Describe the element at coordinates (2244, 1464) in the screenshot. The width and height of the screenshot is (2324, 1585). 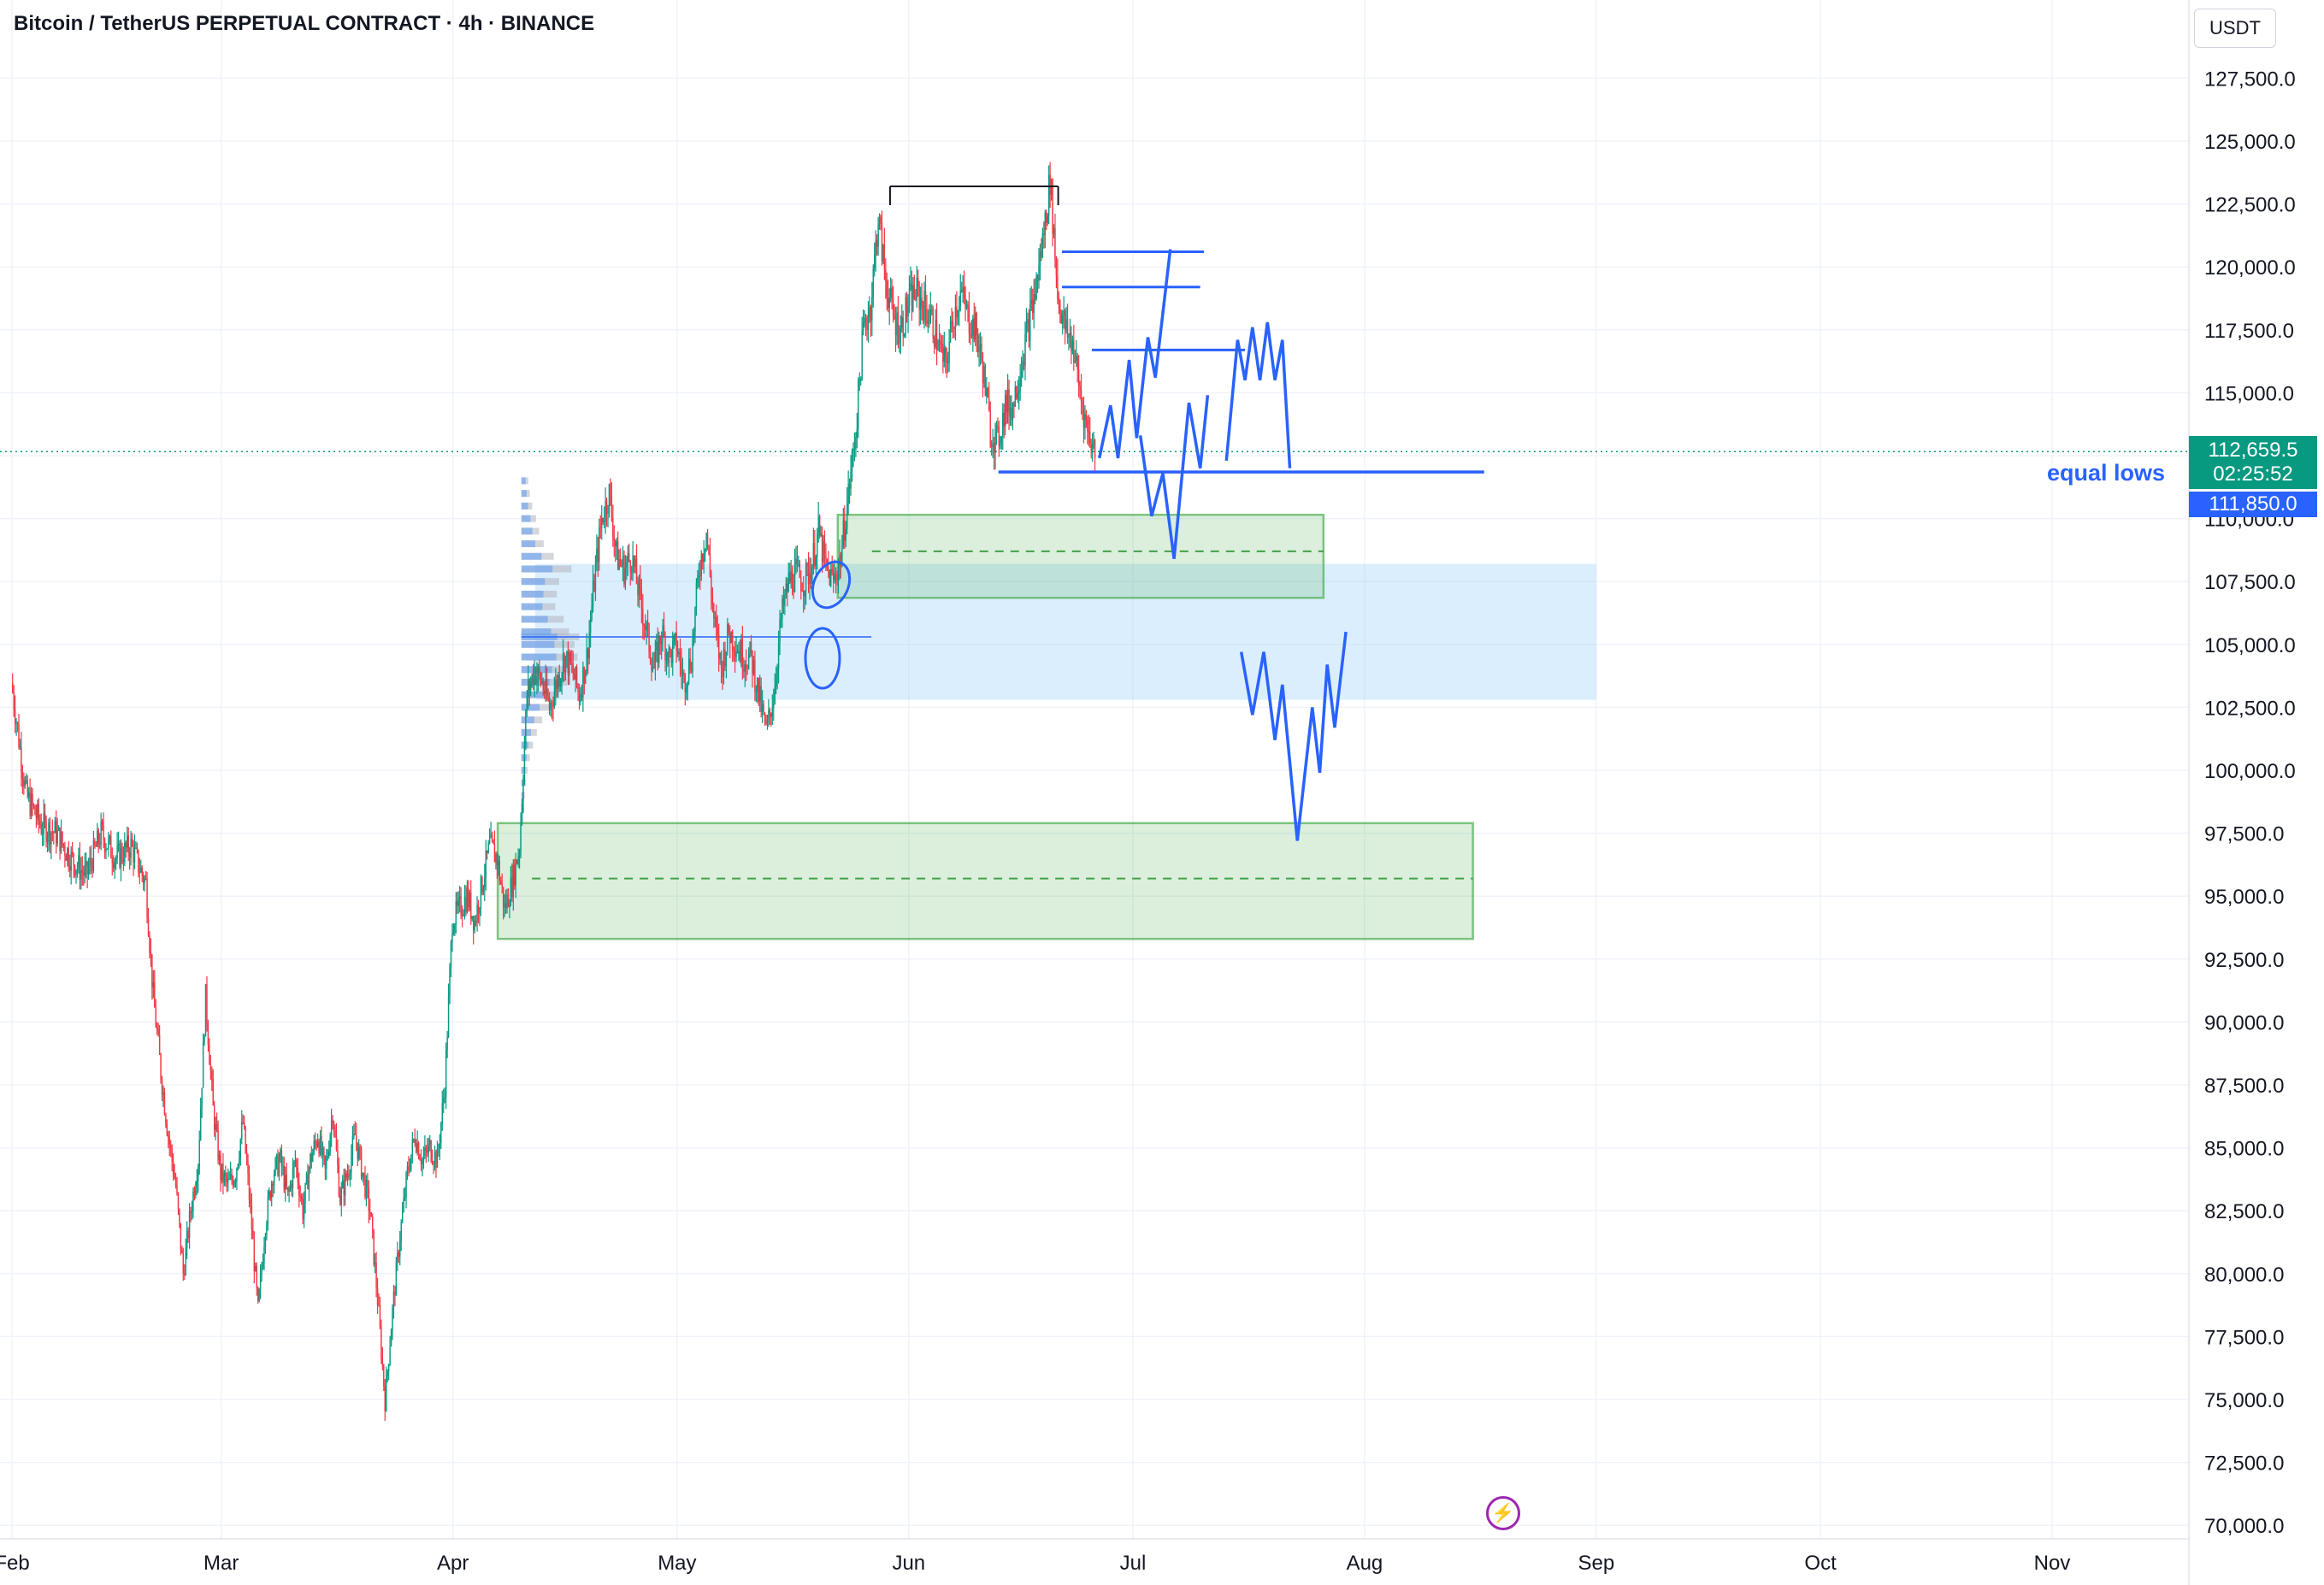
I see `price-tick-label: 72,500.0` at that location.